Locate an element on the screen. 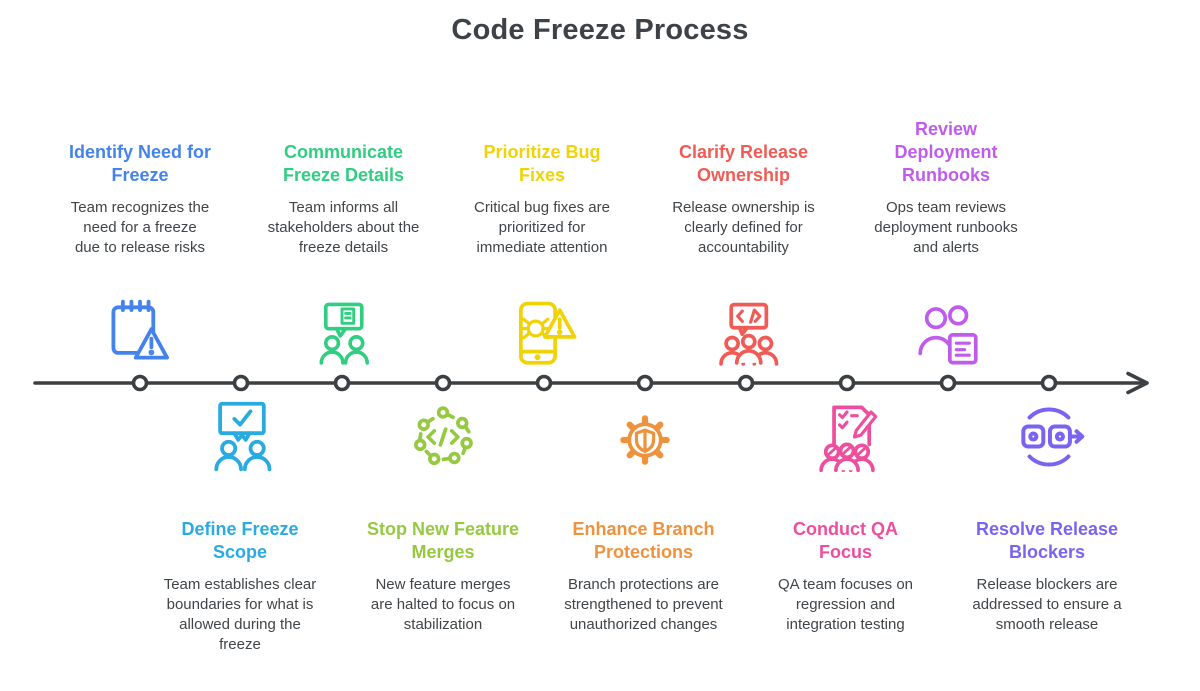 This screenshot has height=691, width=1200. timeline-arrow-icon is located at coordinates (1137, 383).